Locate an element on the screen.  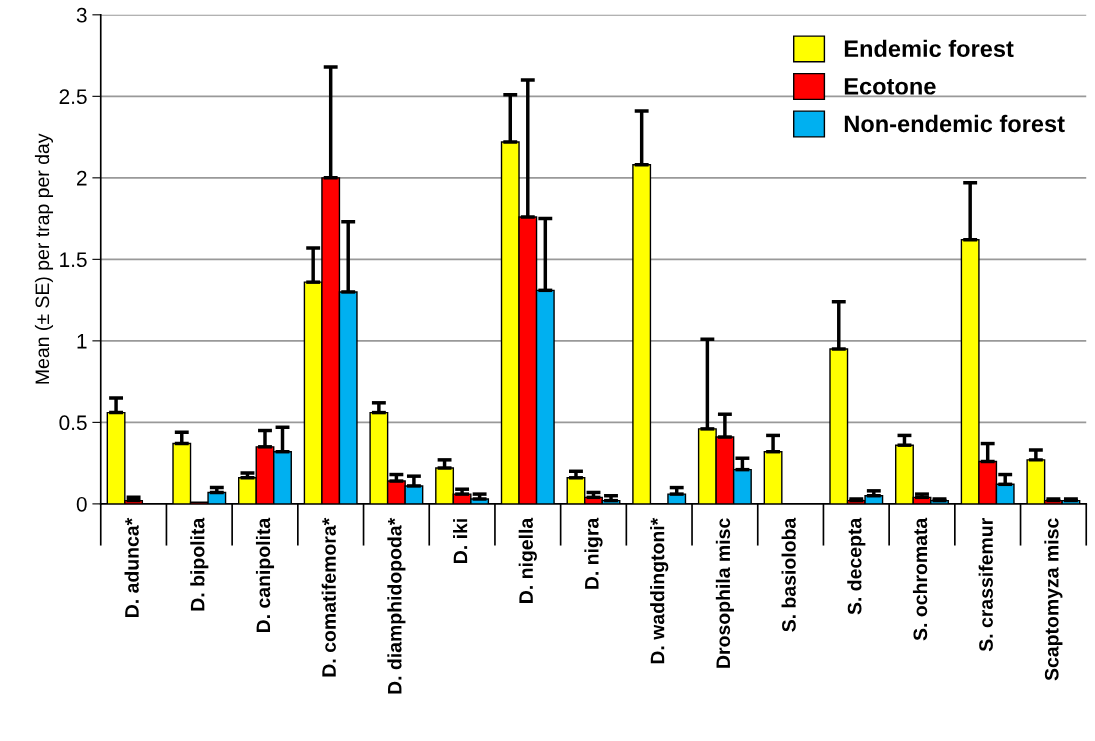
x-tick-label: D. canipolita is located at coordinates (265, 575).